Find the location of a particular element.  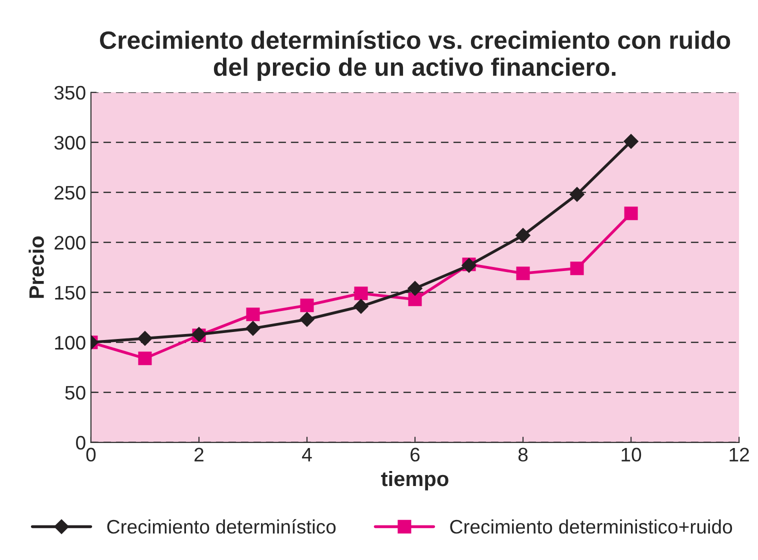

x-tick-label: 12 is located at coordinates (739, 455).